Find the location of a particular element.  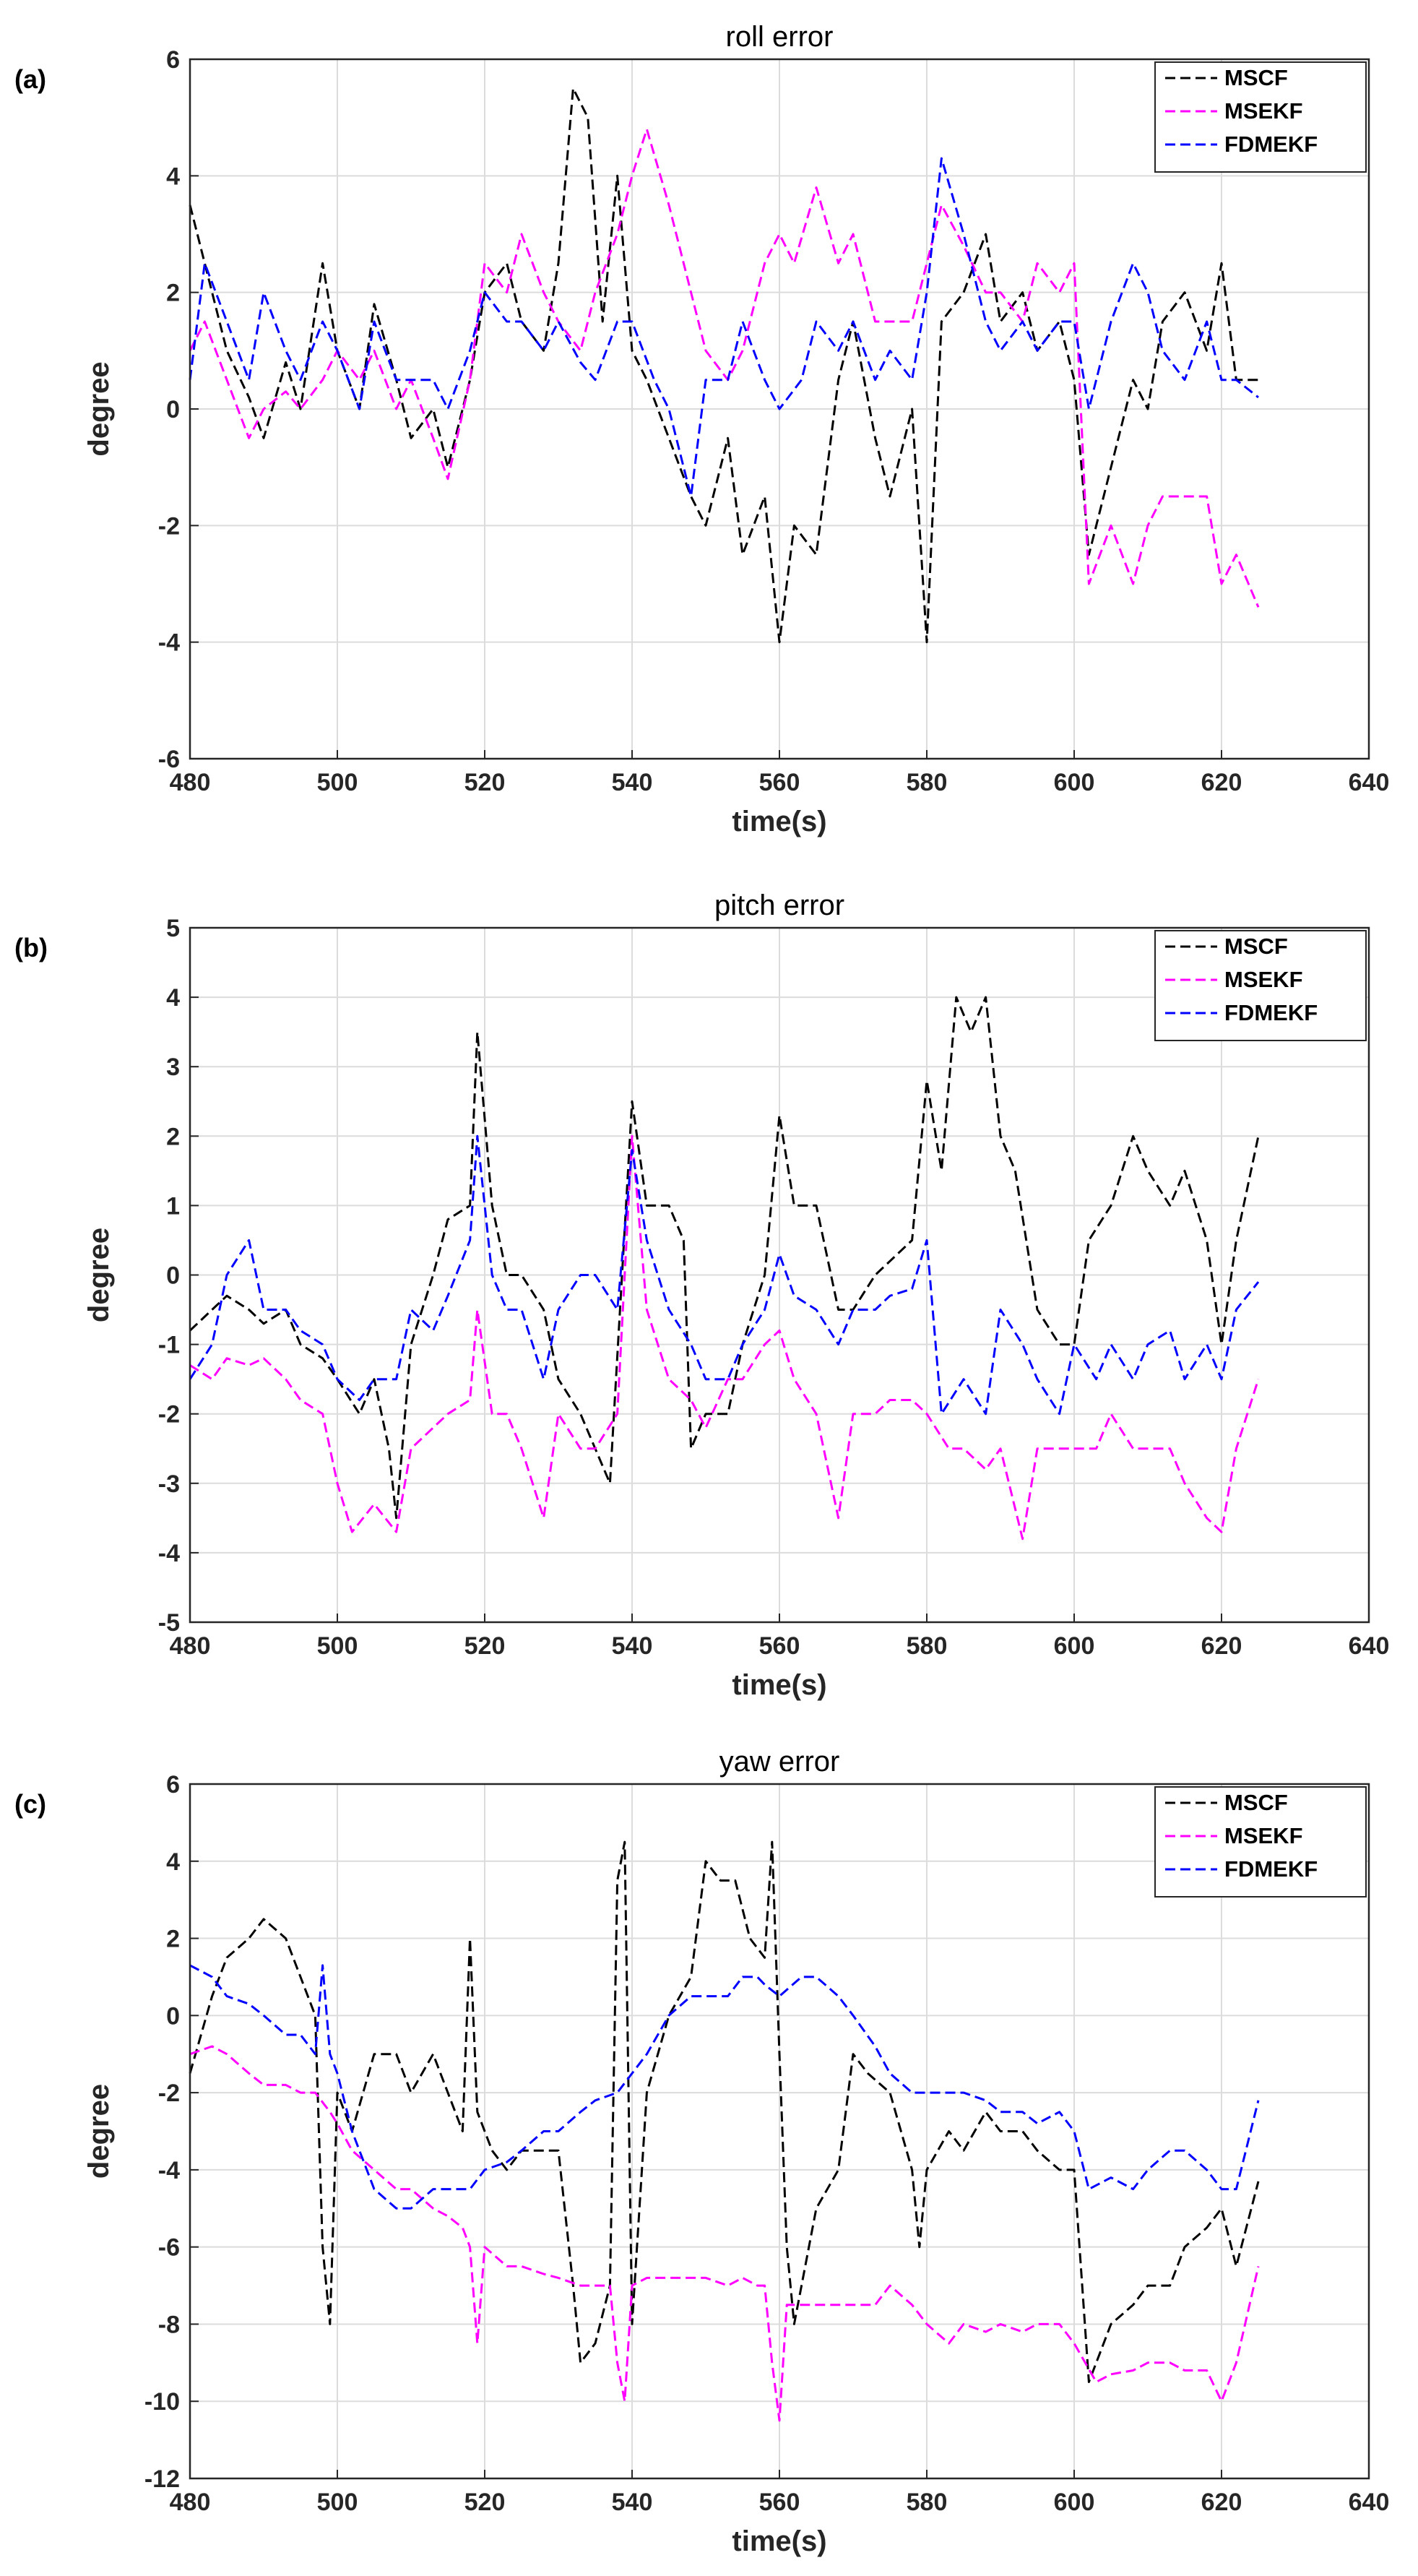

yaw-error-y-tick-label: -12 is located at coordinates (162, 2479).